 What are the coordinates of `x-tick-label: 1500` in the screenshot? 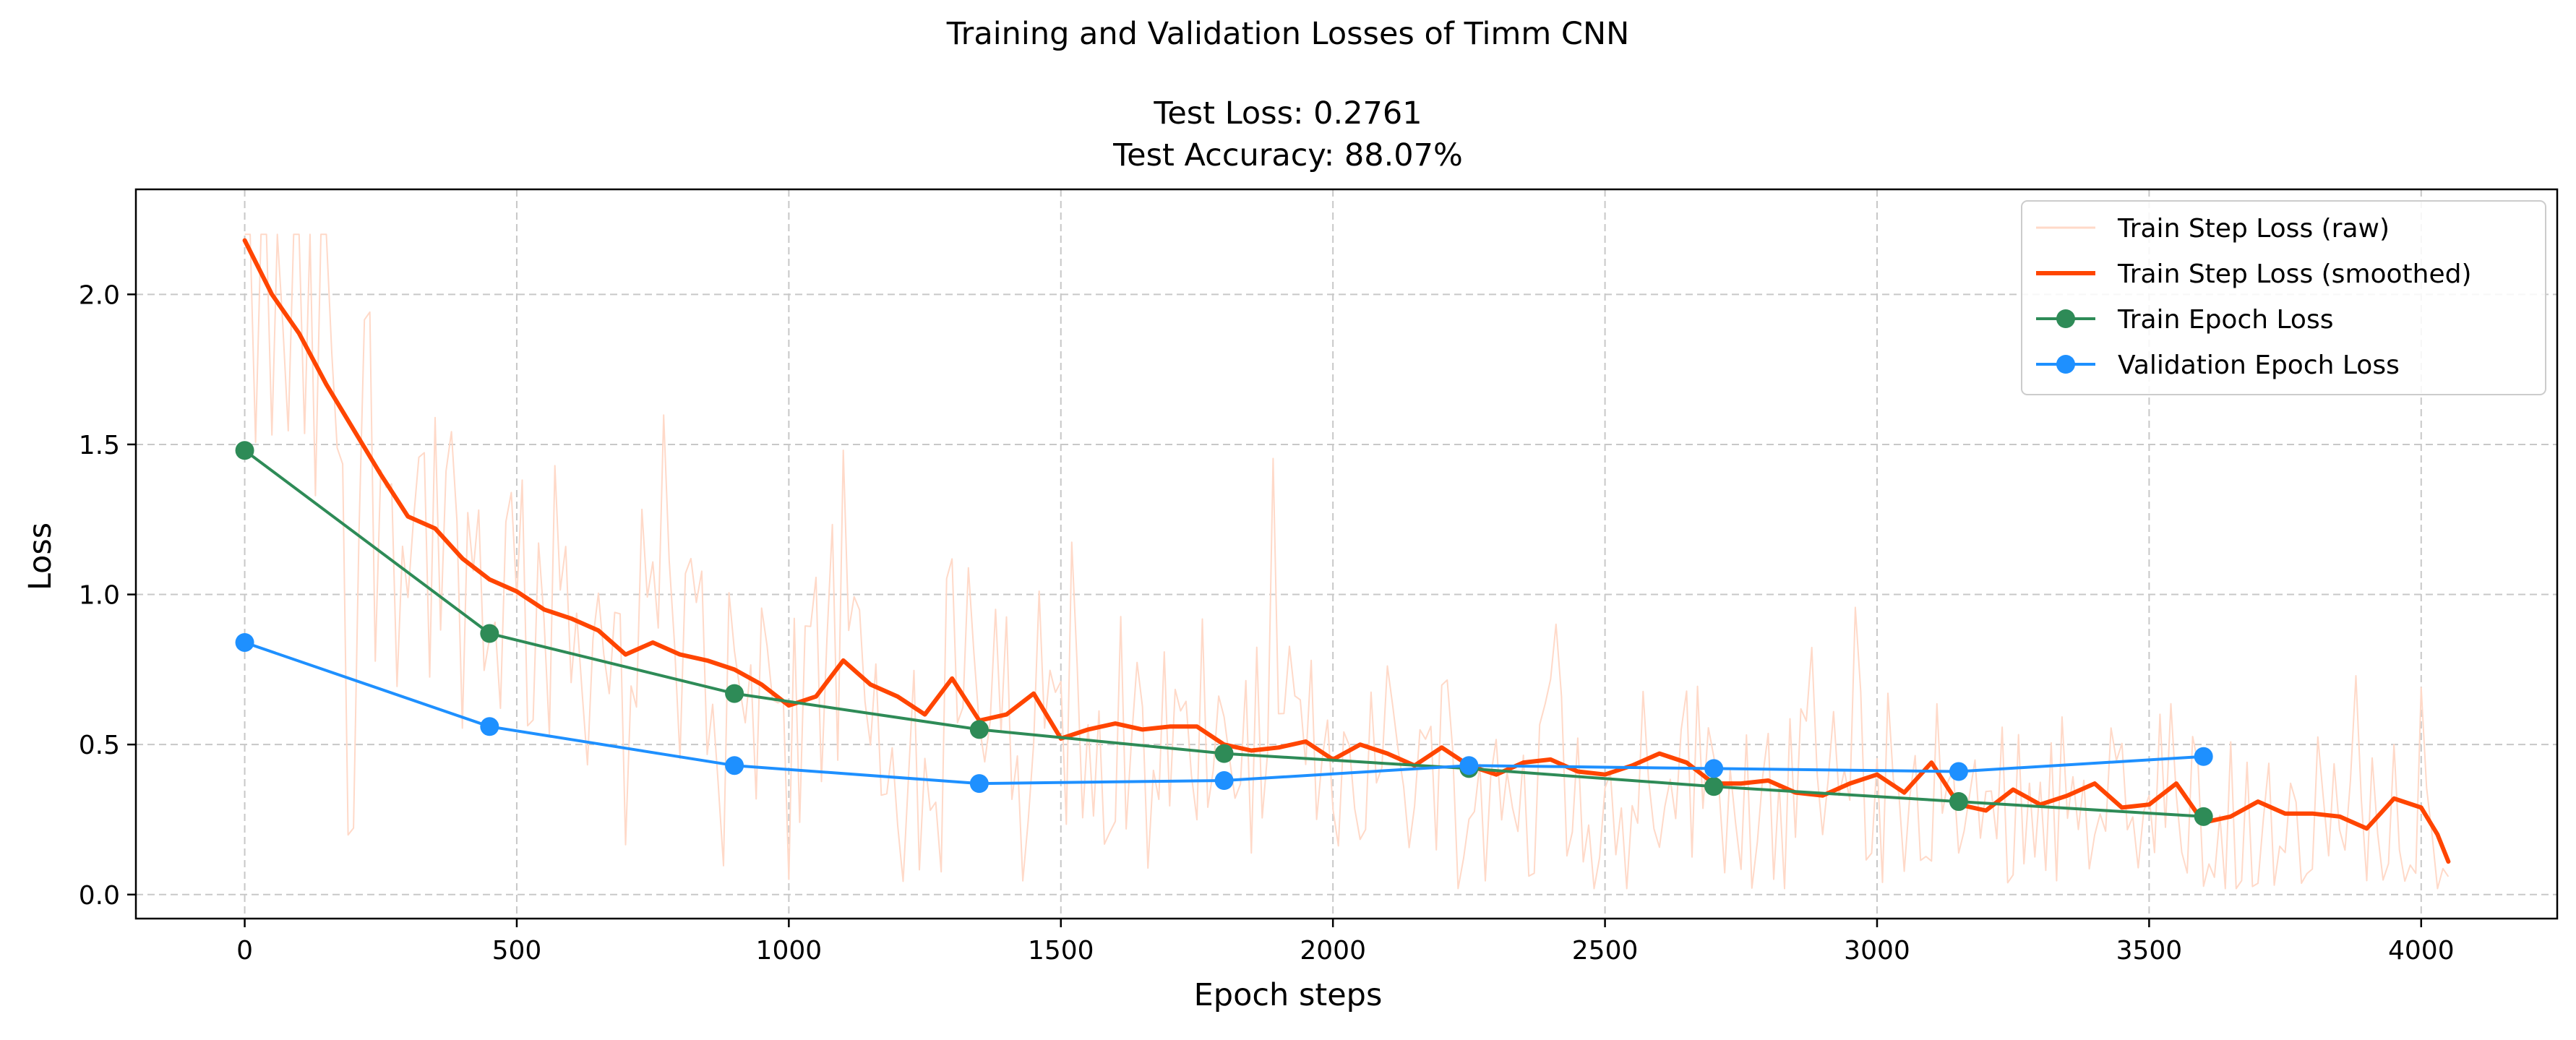 It's located at (1061, 951).